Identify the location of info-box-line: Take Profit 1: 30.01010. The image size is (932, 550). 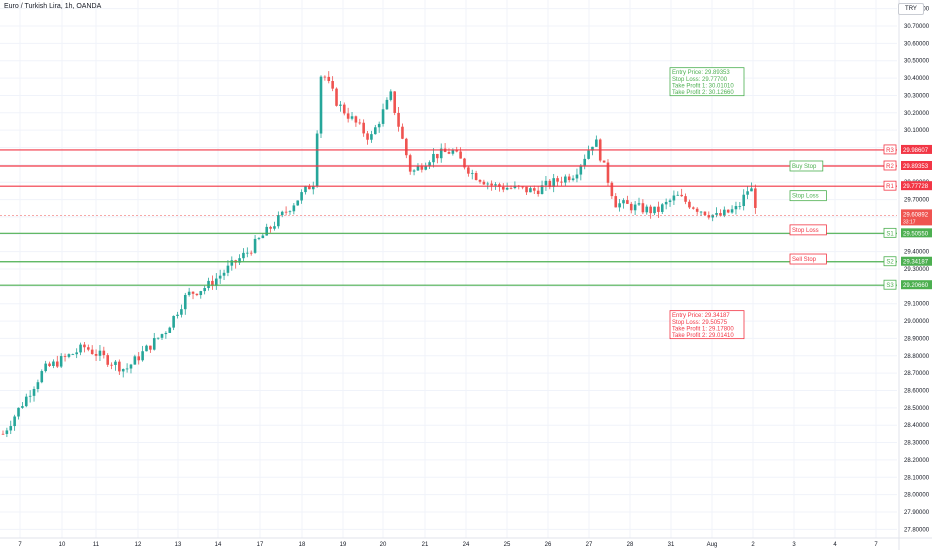
(703, 86).